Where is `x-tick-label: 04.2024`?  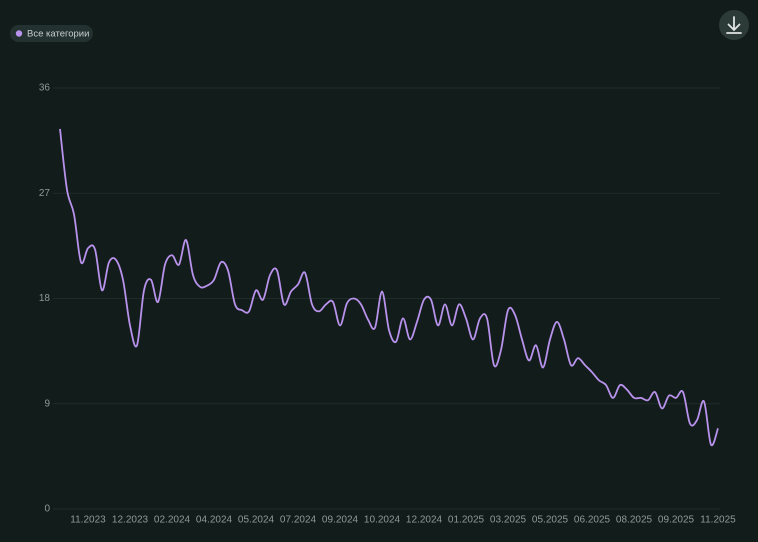
x-tick-label: 04.2024 is located at coordinates (214, 520).